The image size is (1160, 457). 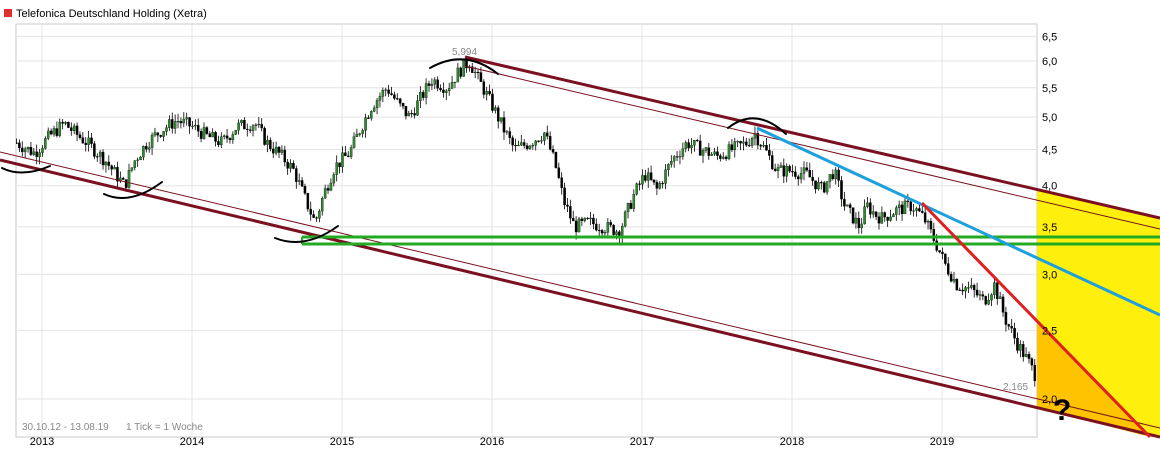 I want to click on high-value-label: 5,994, so click(x=464, y=52).